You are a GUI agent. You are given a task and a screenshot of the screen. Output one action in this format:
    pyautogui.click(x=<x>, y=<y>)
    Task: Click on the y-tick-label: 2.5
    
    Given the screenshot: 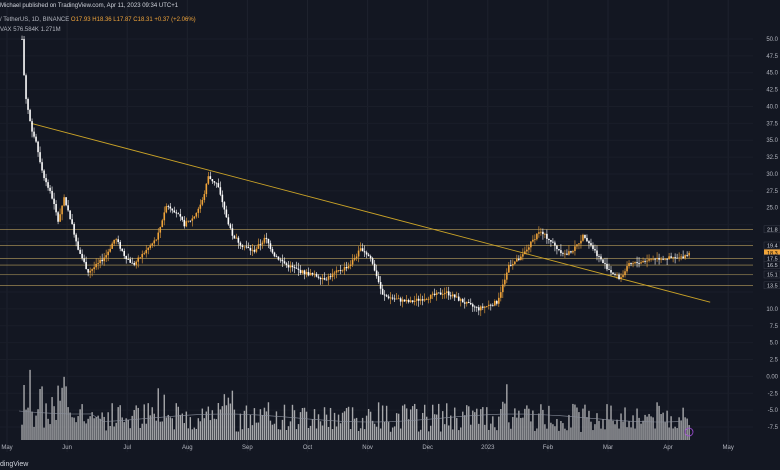 What is the action you would take?
    pyautogui.click(x=774, y=361)
    